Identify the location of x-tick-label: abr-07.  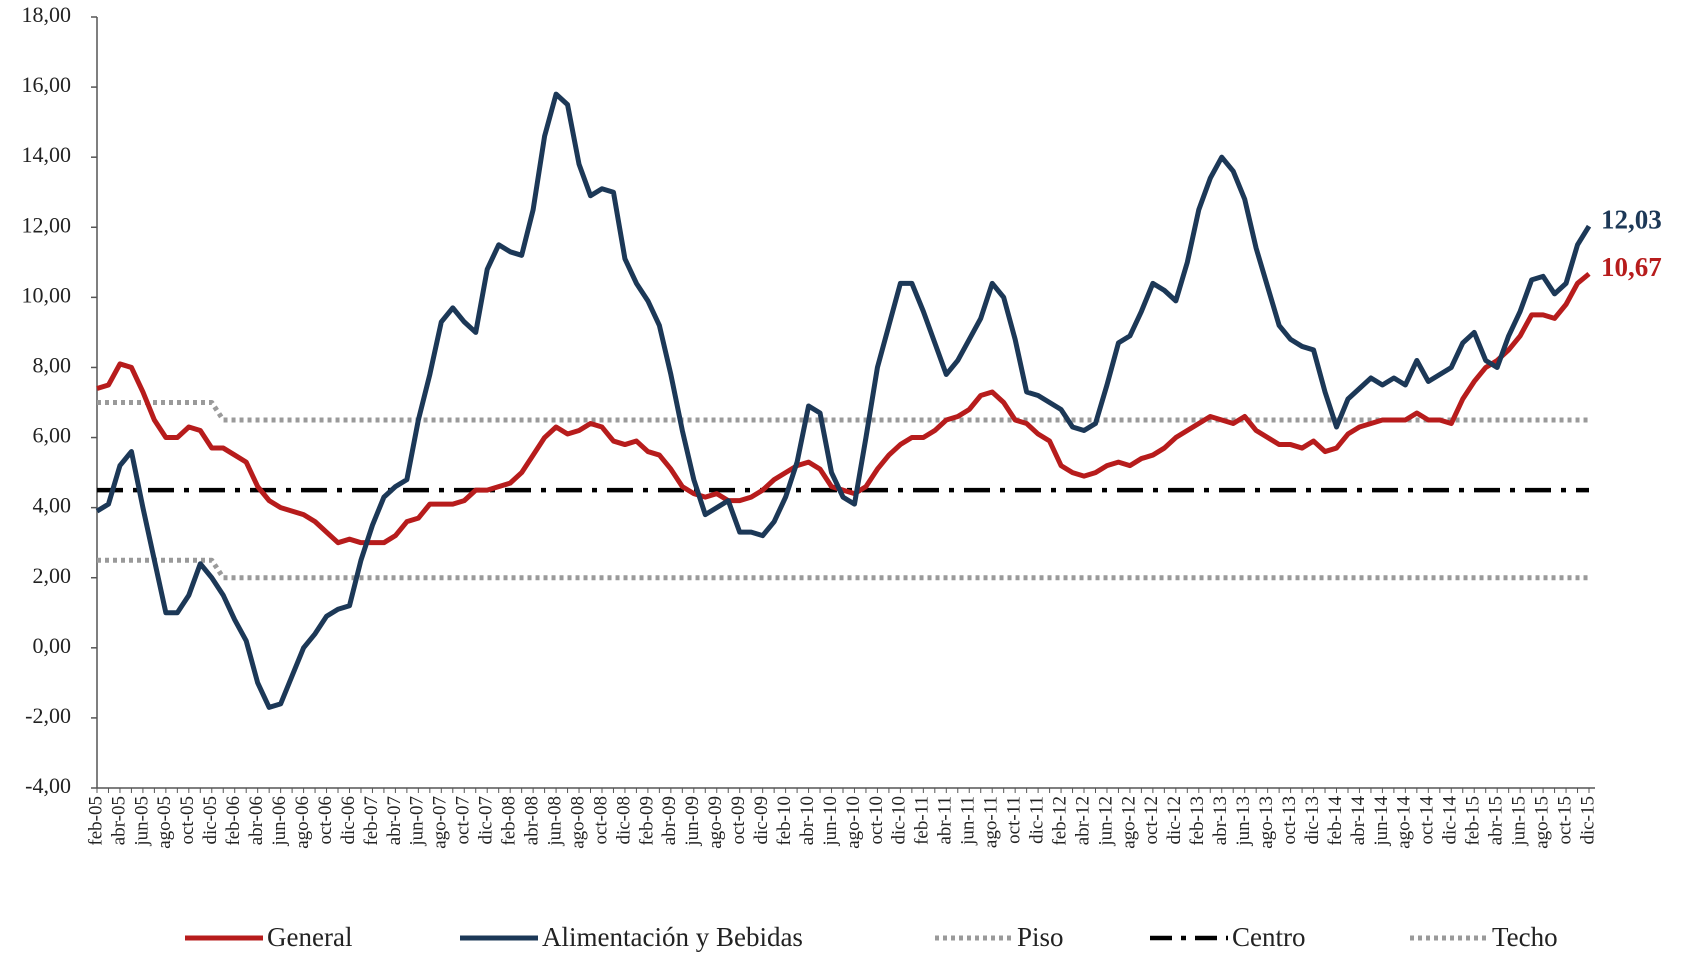
(394, 820).